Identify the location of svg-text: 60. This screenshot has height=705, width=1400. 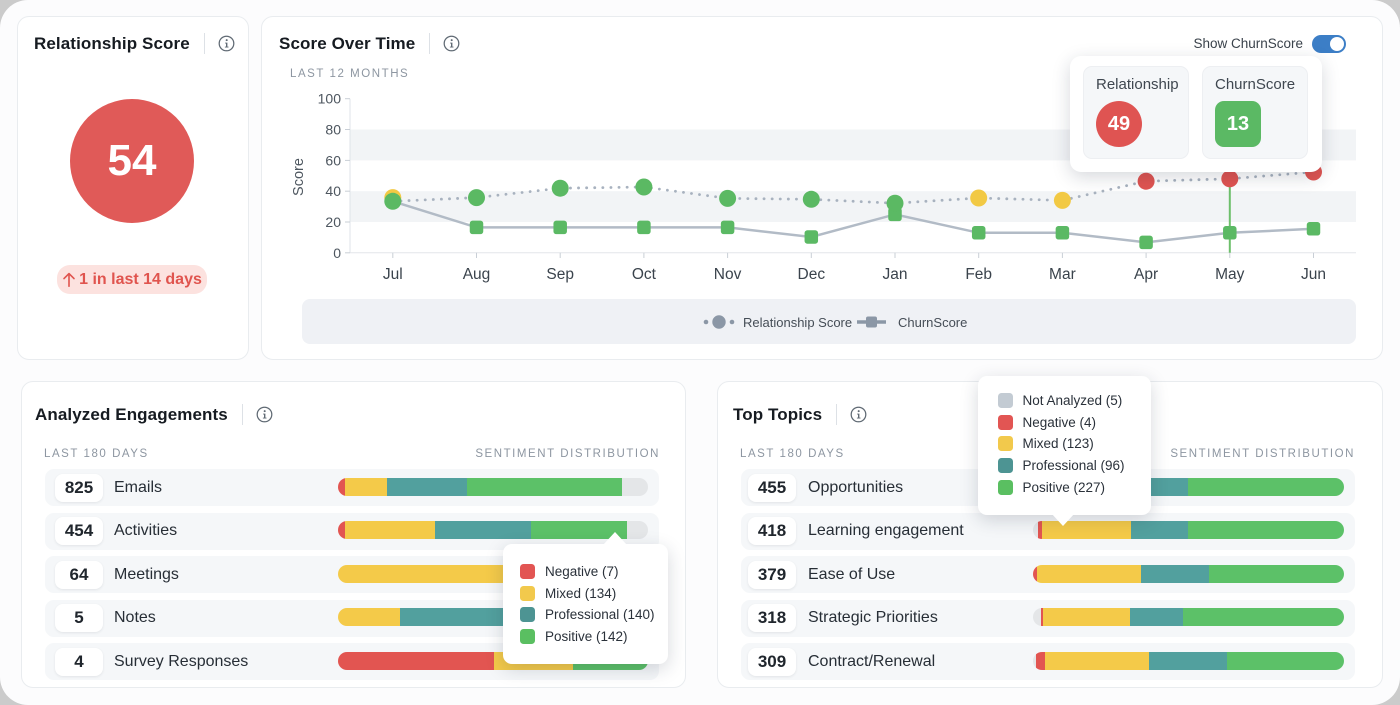
(333, 160).